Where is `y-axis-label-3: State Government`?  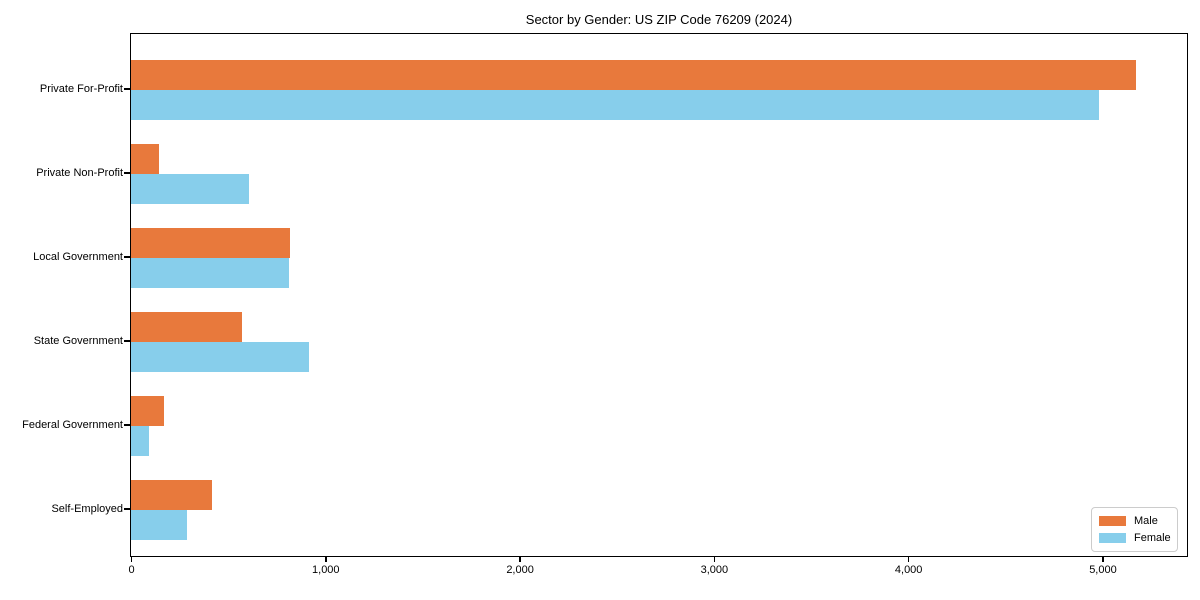
y-axis-label-3: State Government is located at coordinates (78, 341).